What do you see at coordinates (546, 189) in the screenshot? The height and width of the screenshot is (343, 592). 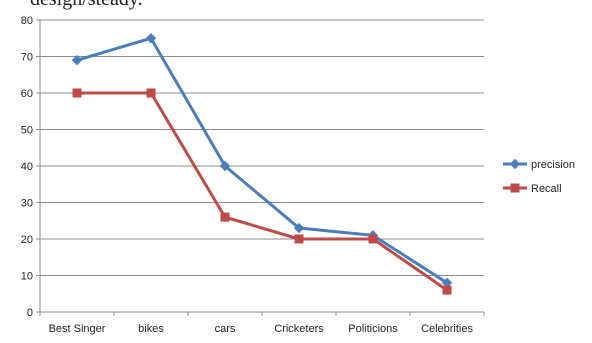 I see `legend-label: Recall` at bounding box center [546, 189].